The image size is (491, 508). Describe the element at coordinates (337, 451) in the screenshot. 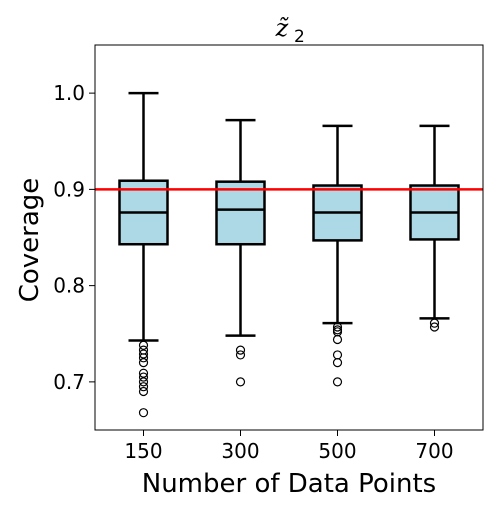

I see `x-tick-label: 500` at that location.